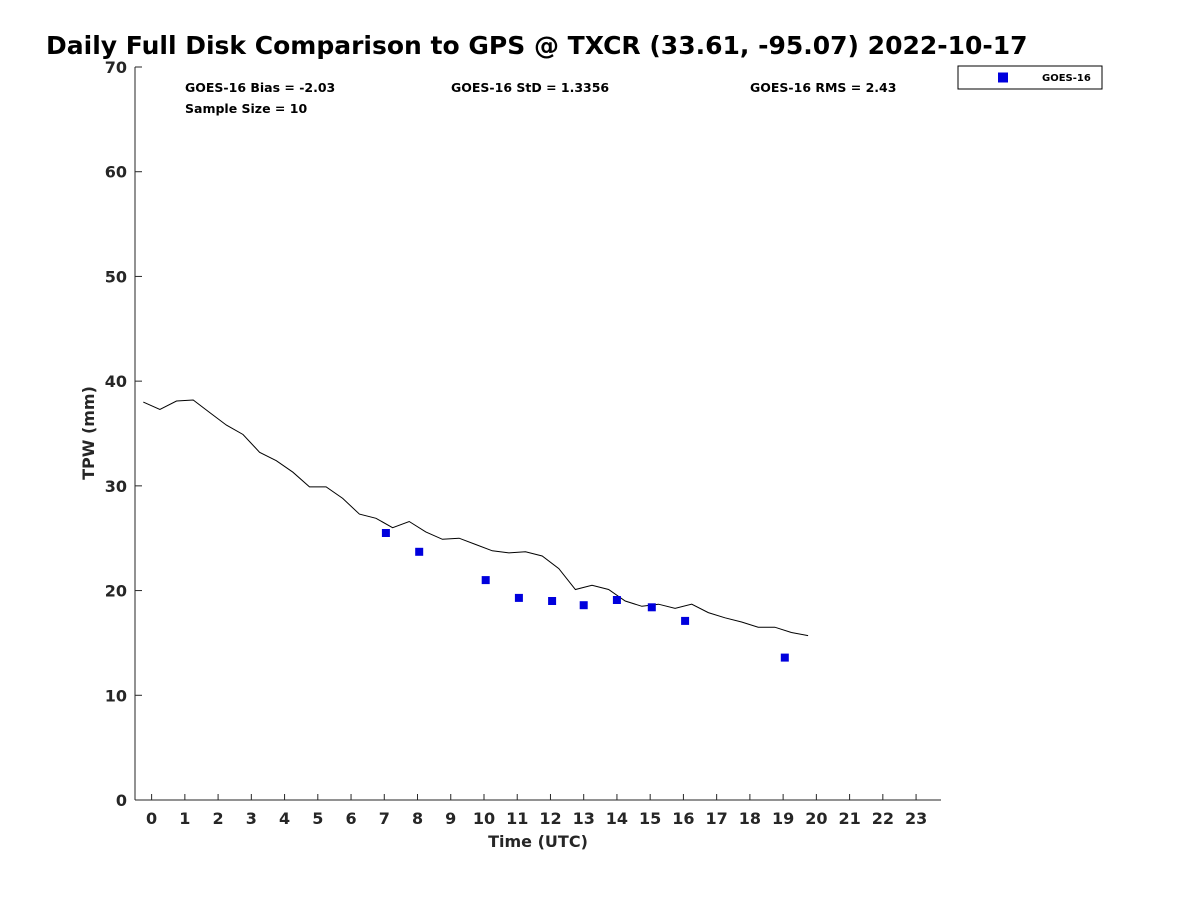 The height and width of the screenshot is (900, 1200). I want to click on stat-rms: GOES-16 RMS = 2.43, so click(823, 87).